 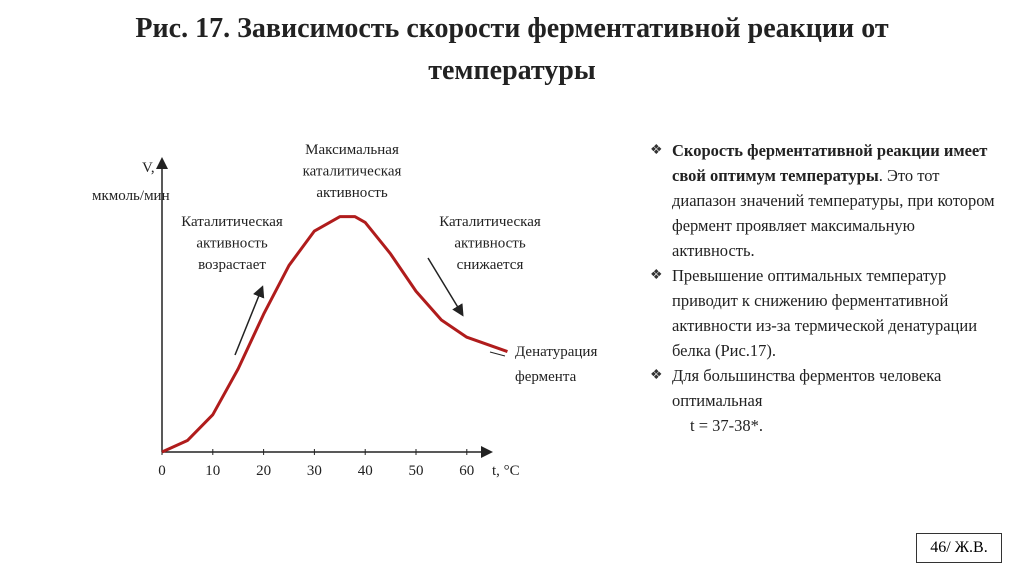 I want to click on annotation: Денатурация, so click(x=556, y=352).